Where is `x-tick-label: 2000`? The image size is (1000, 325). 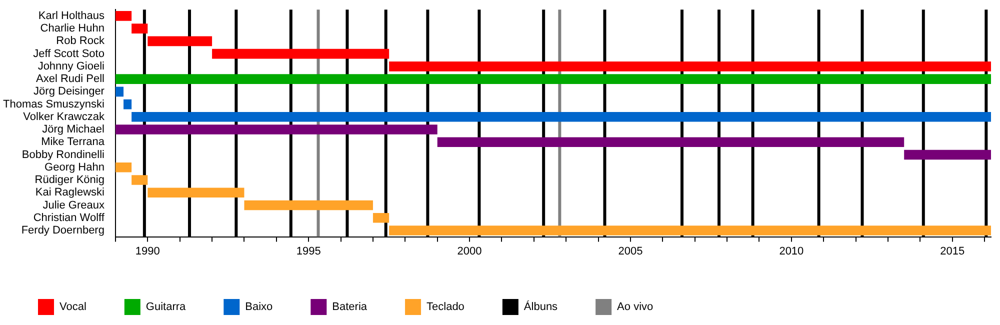
x-tick-label: 2000 is located at coordinates (469, 251).